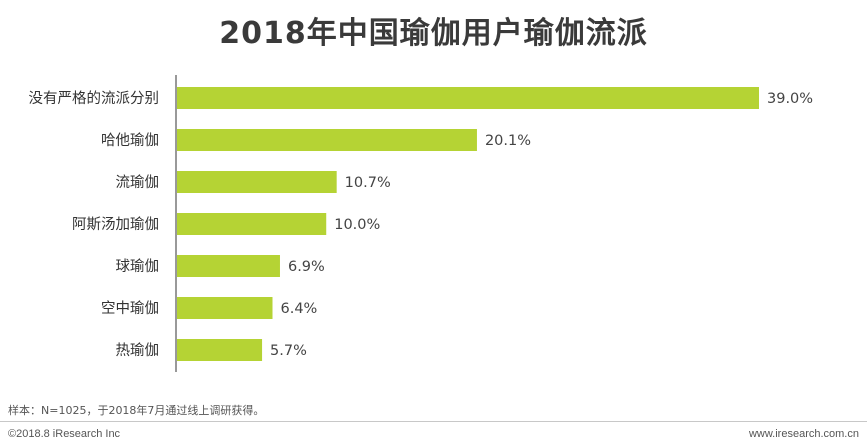 Image resolution: width=867 pixels, height=448 pixels. I want to click on sample-note: 样本：N=1025，于2018年7月通过线上调研获得。, so click(136, 410).